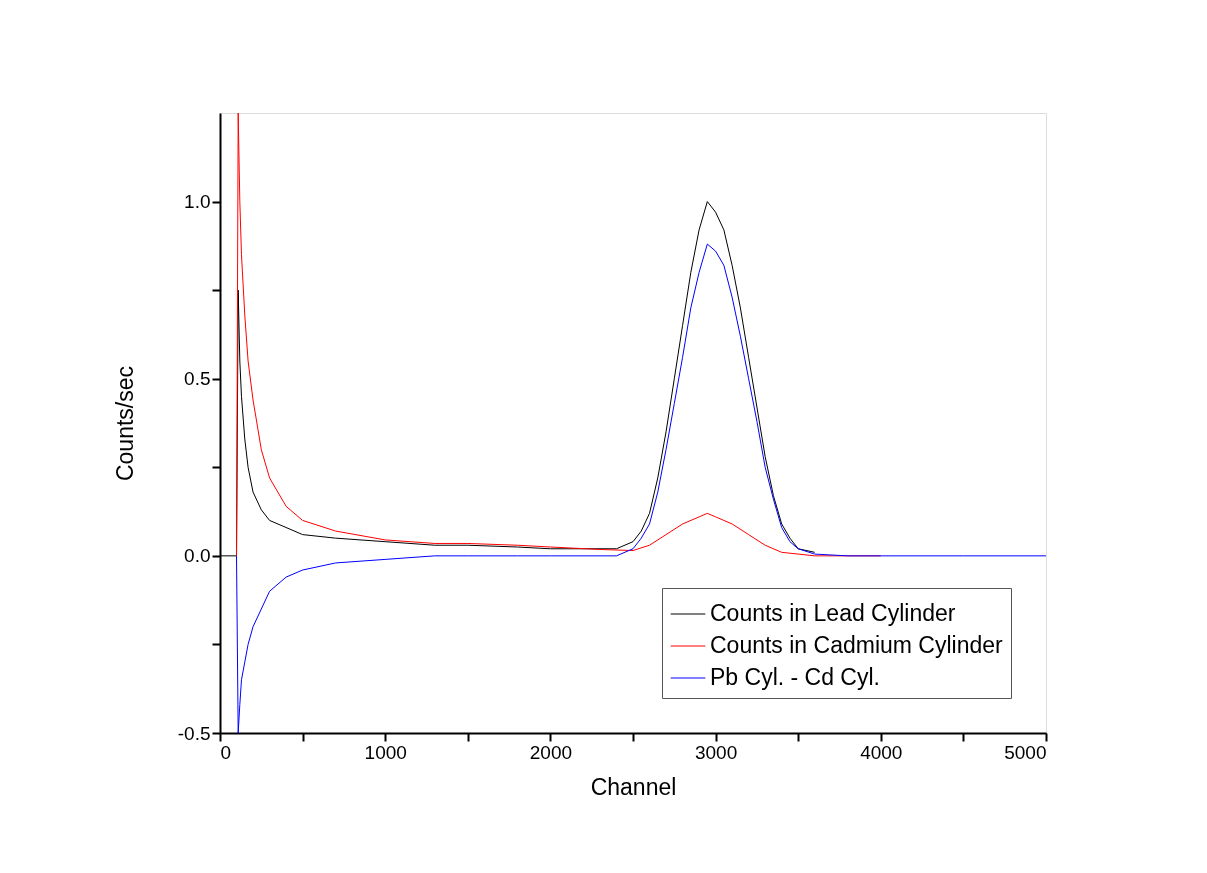 This screenshot has height=873, width=1207. Describe the element at coordinates (197, 379) in the screenshot. I see `y-tick-label: 0.5` at that location.